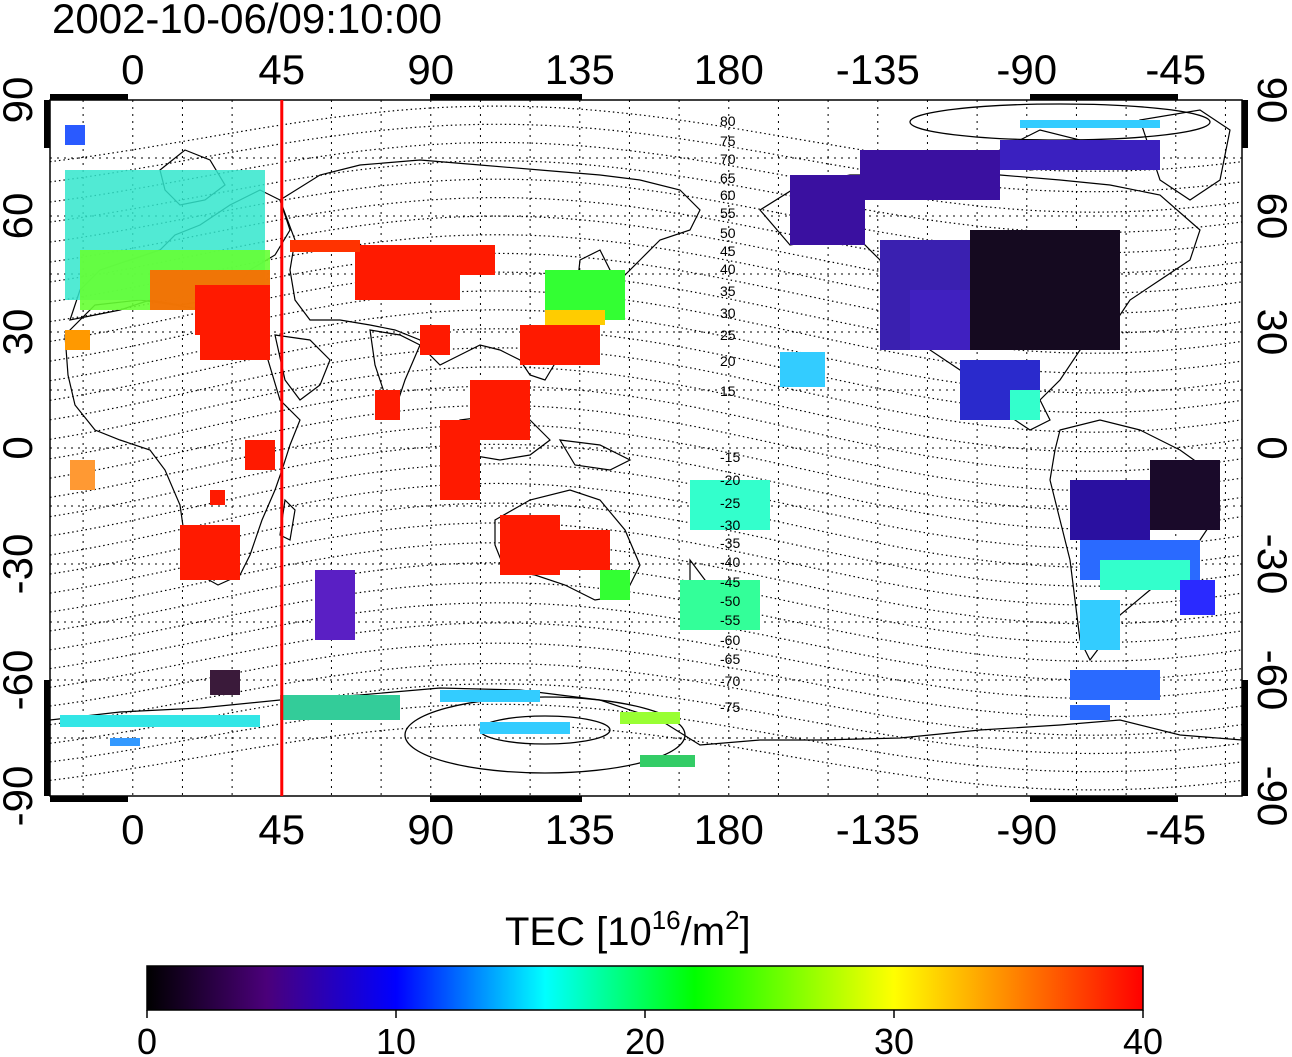 This screenshot has height=1057, width=1292. Describe the element at coordinates (1270, 447) in the screenshot. I see `lat-tick-right: 0` at that location.